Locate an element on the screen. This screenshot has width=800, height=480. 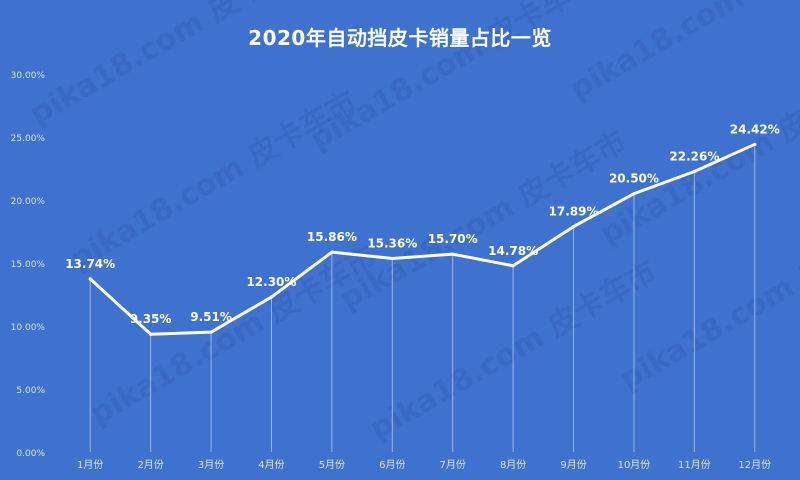
data-label: 9.35% is located at coordinates (151, 319).